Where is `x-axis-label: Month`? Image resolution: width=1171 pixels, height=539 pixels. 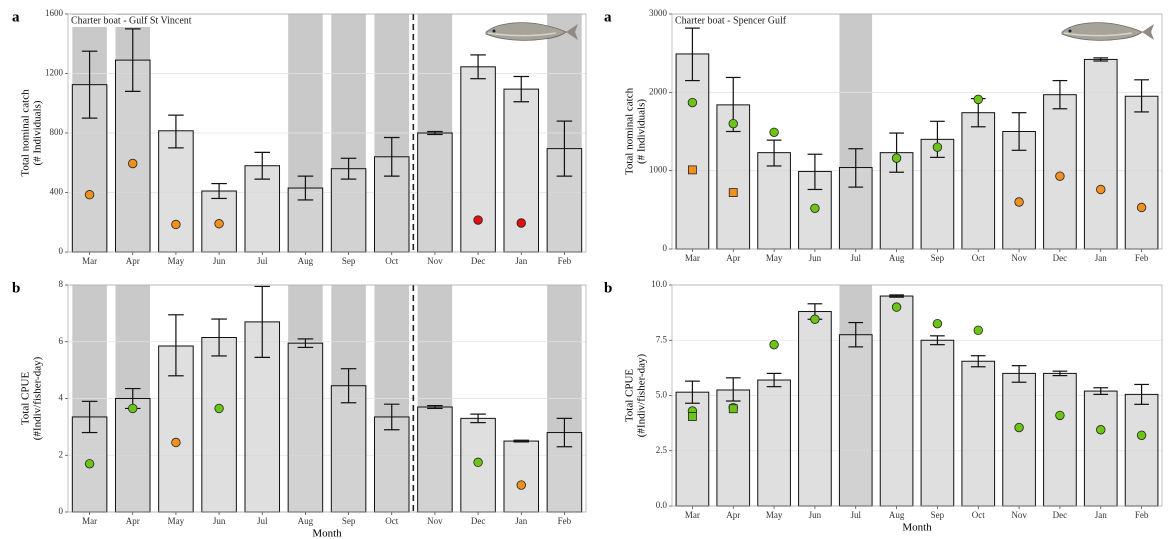
x-axis-label: Month is located at coordinates (917, 528).